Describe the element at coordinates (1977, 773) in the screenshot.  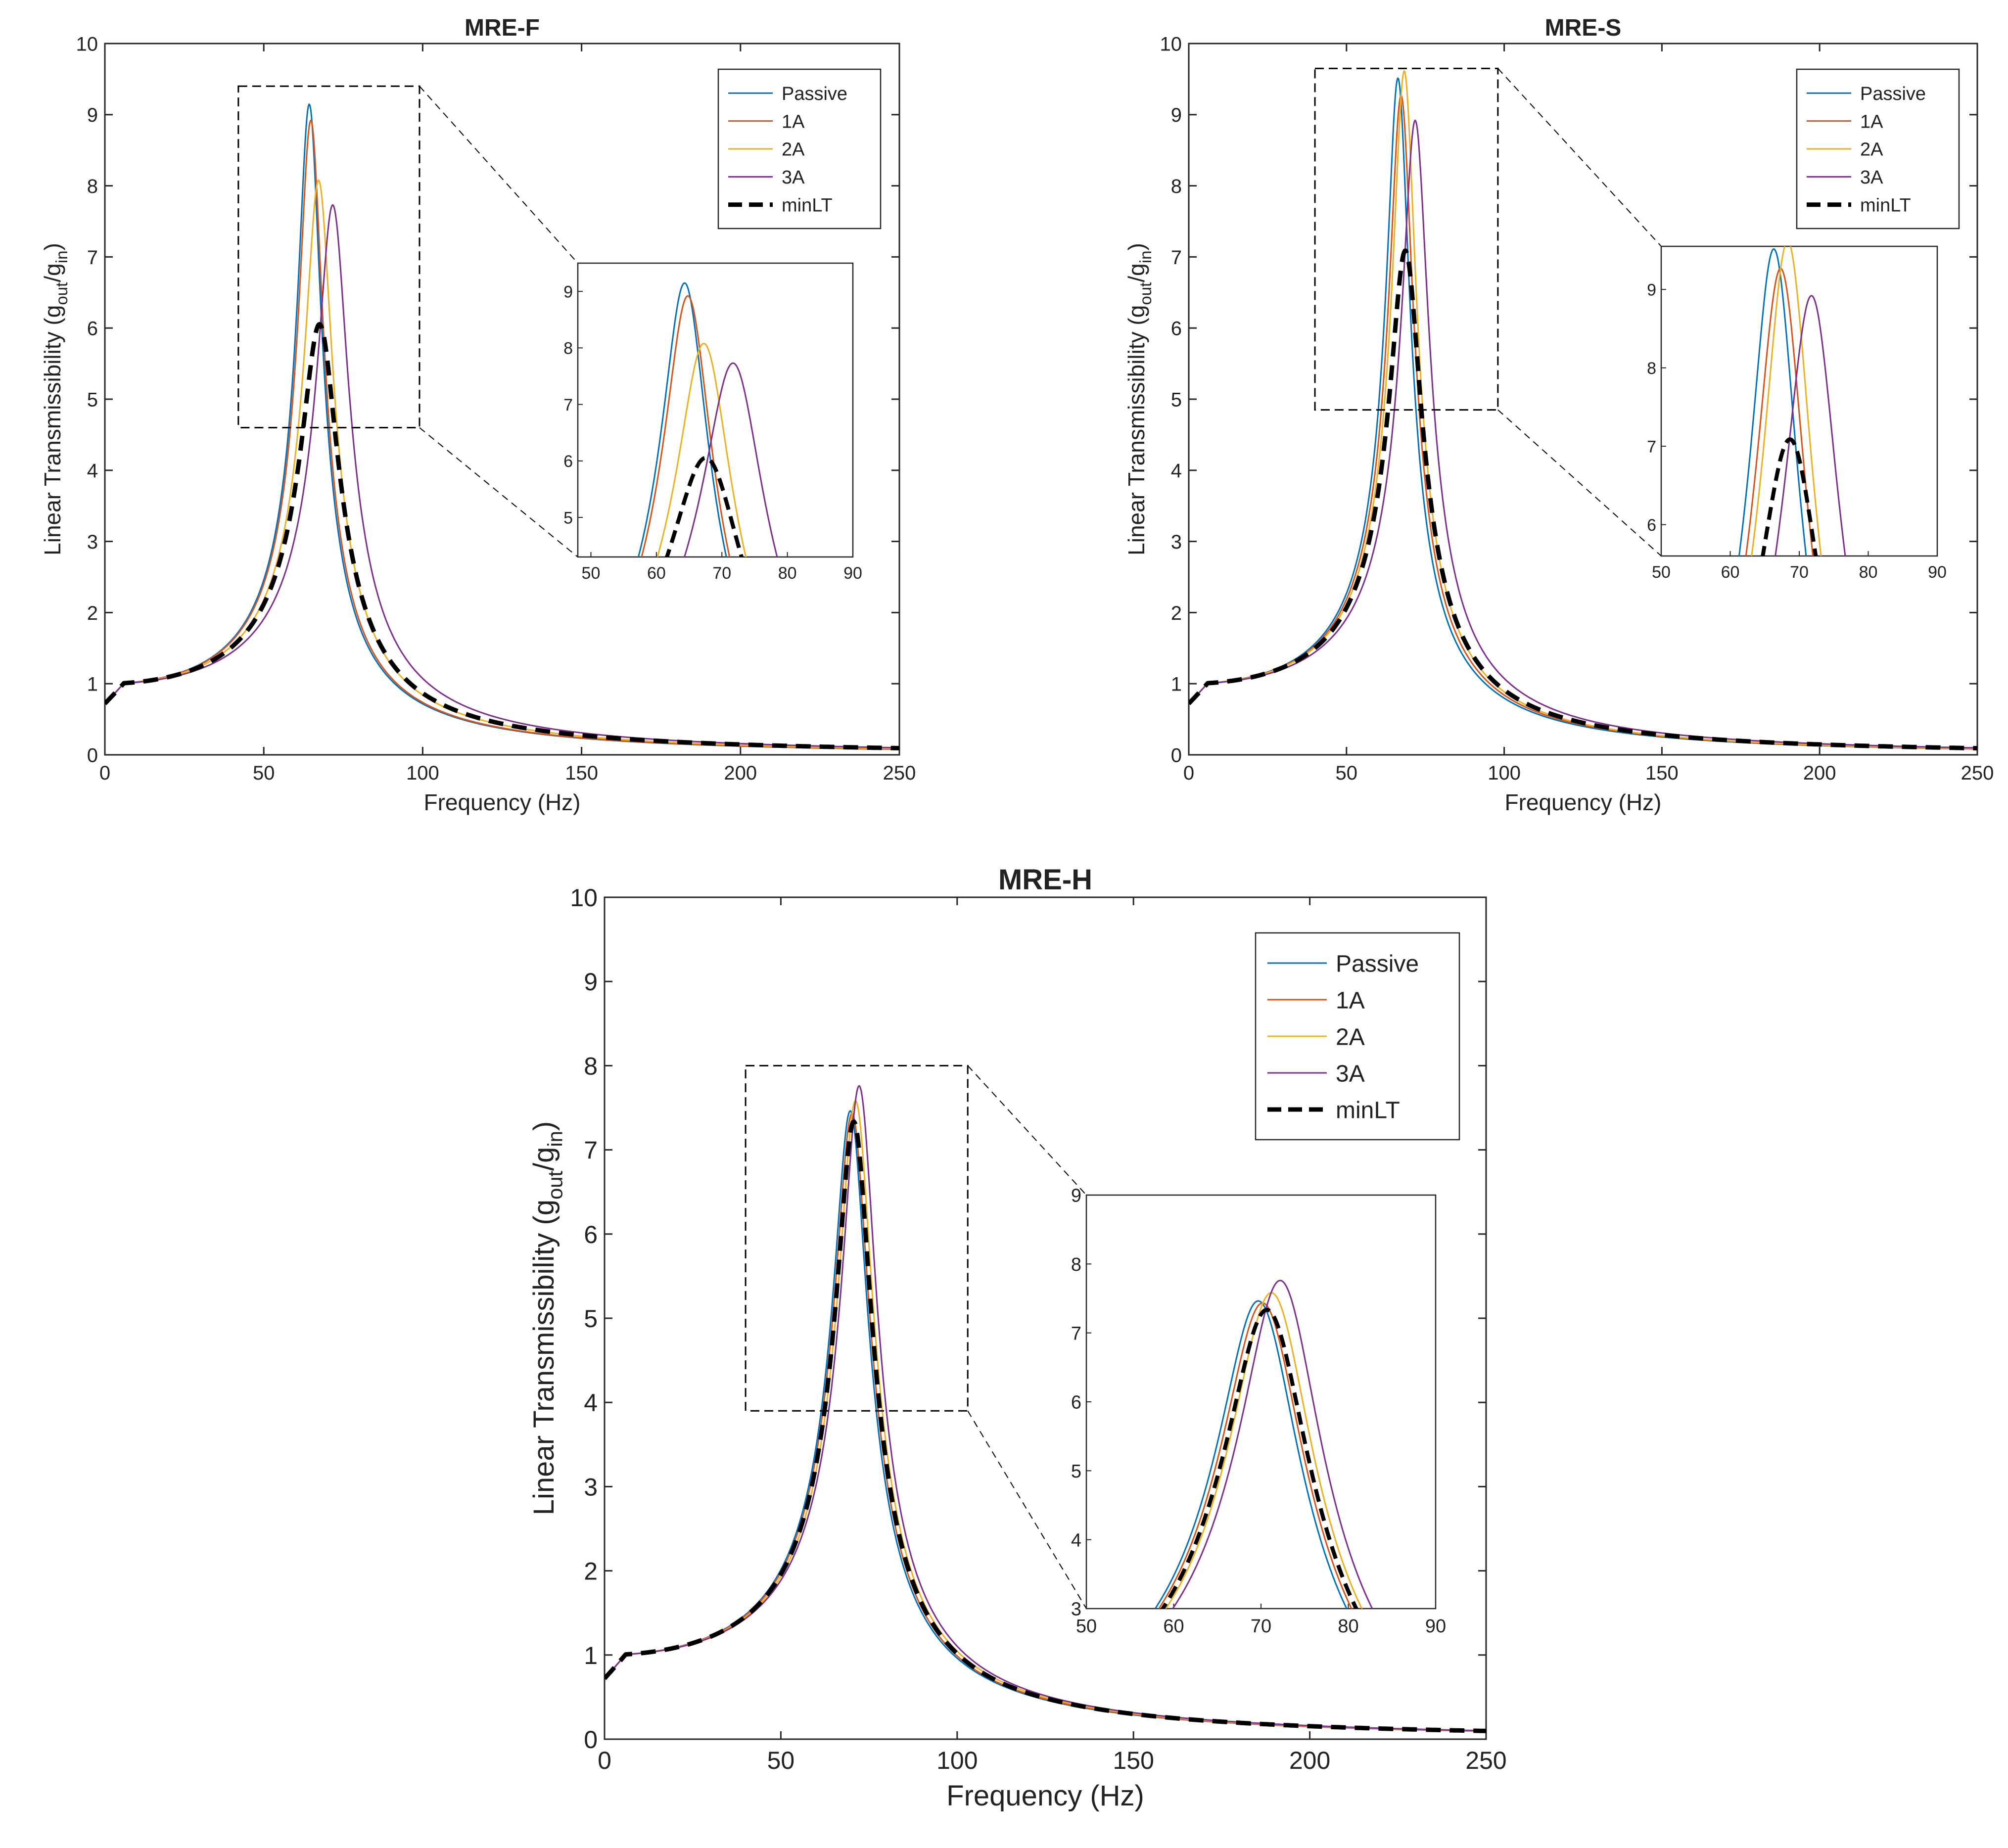
I see `x-tick-label: 250` at that location.